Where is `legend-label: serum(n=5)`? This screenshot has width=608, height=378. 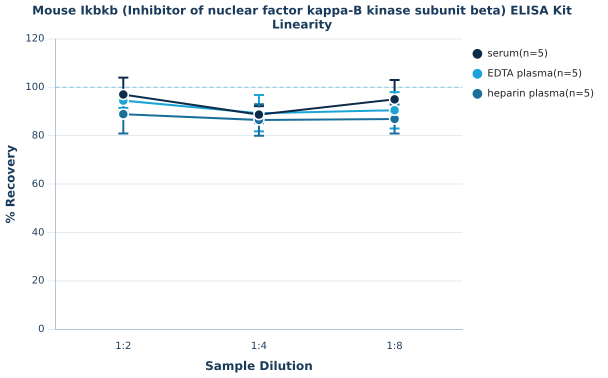 legend-label: serum(n=5) is located at coordinates (517, 54).